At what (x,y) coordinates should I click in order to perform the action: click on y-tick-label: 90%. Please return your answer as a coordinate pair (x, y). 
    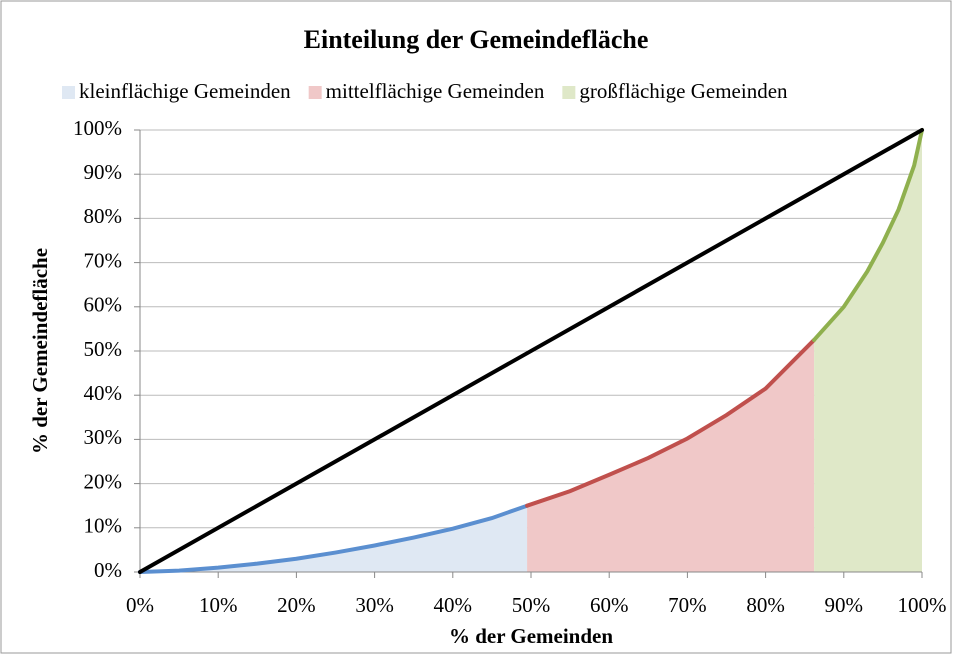
    Looking at the image, I should click on (103, 172).